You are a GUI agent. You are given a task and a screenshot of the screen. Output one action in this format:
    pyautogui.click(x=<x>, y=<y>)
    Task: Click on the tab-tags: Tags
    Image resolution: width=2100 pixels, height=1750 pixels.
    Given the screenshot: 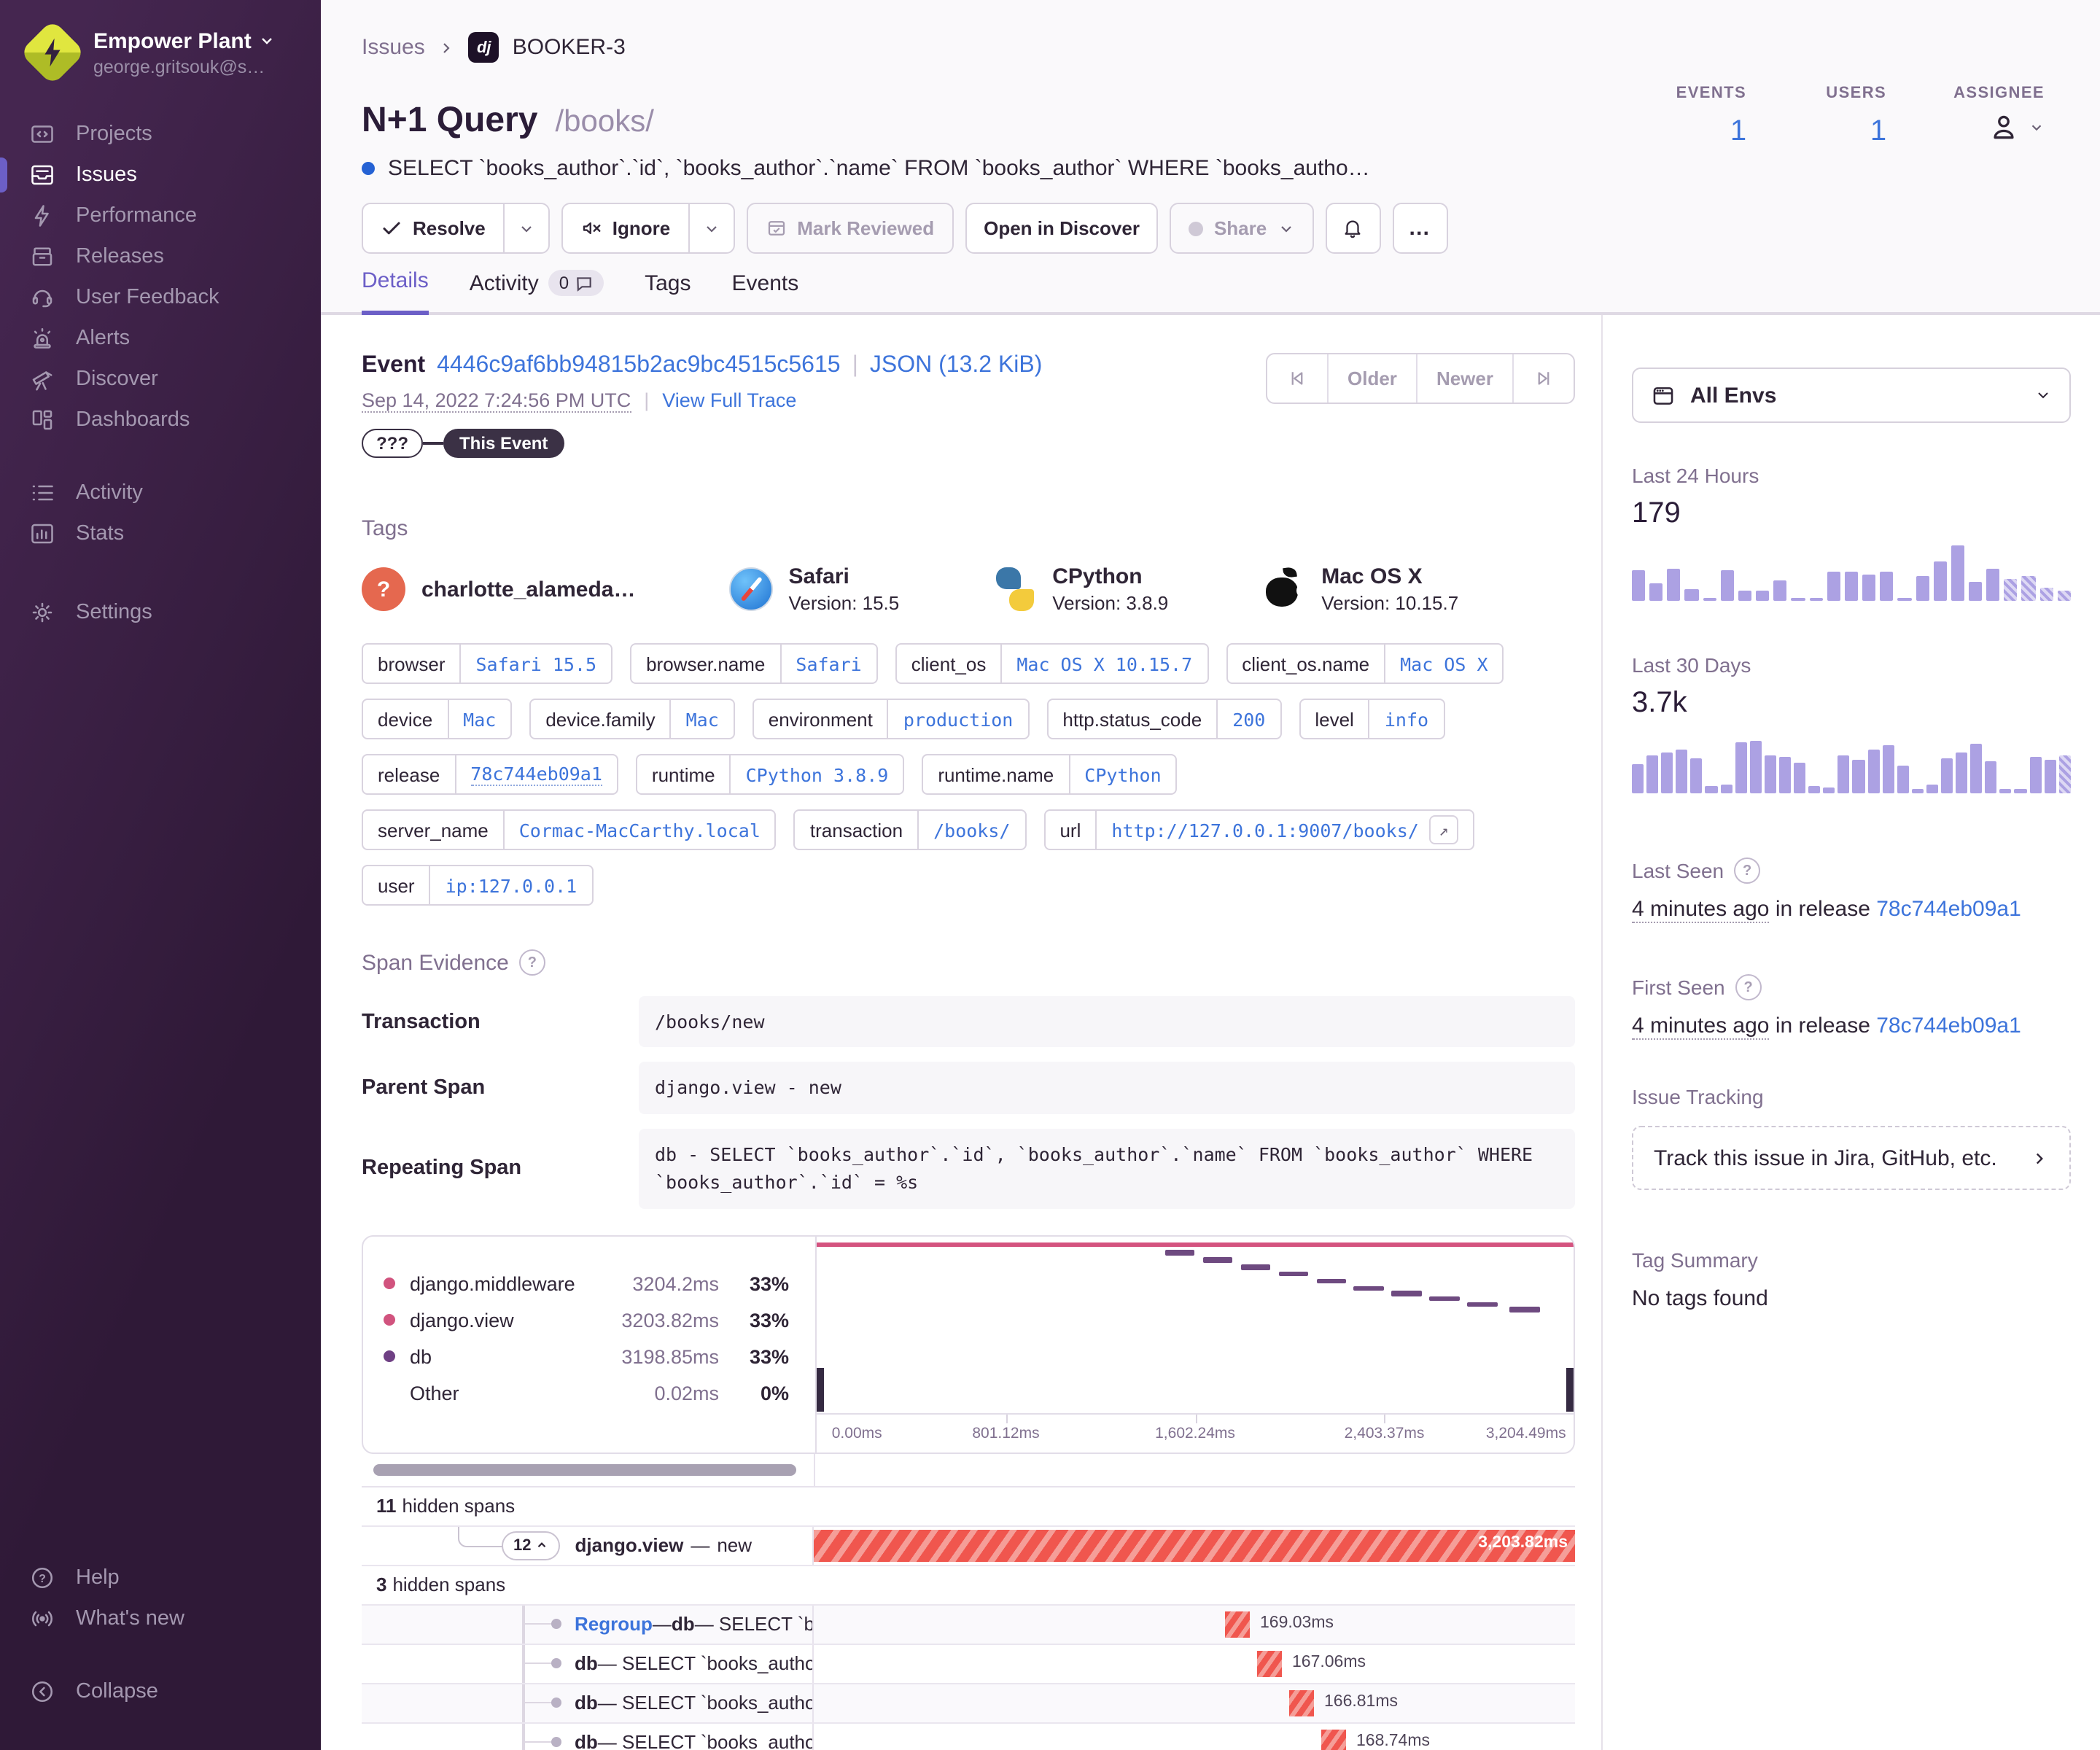 What is the action you would take?
    pyautogui.click(x=668, y=283)
    